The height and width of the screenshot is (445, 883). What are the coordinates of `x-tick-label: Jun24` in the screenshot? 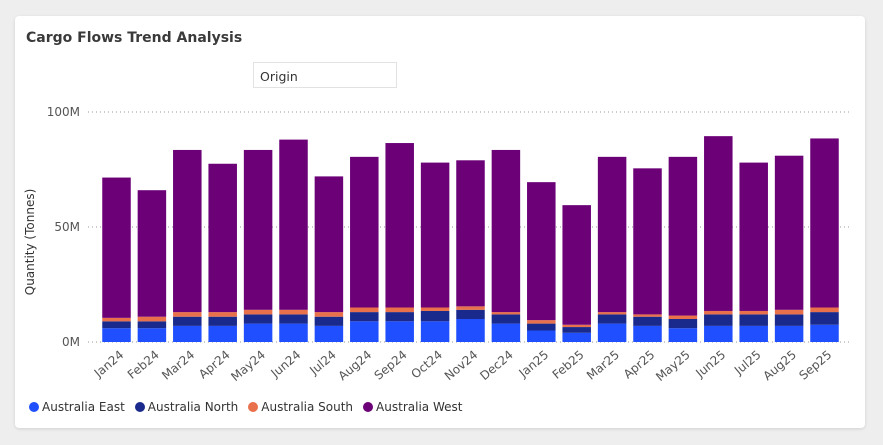 It's located at (286, 364).